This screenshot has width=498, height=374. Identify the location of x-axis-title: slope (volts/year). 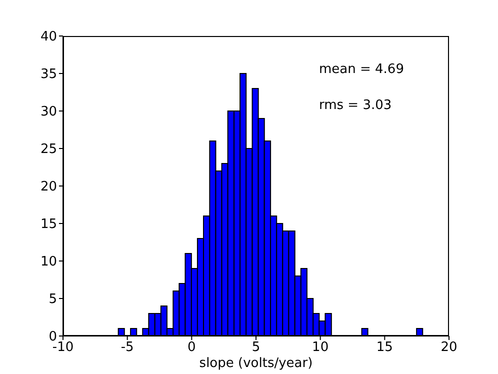
(256, 363).